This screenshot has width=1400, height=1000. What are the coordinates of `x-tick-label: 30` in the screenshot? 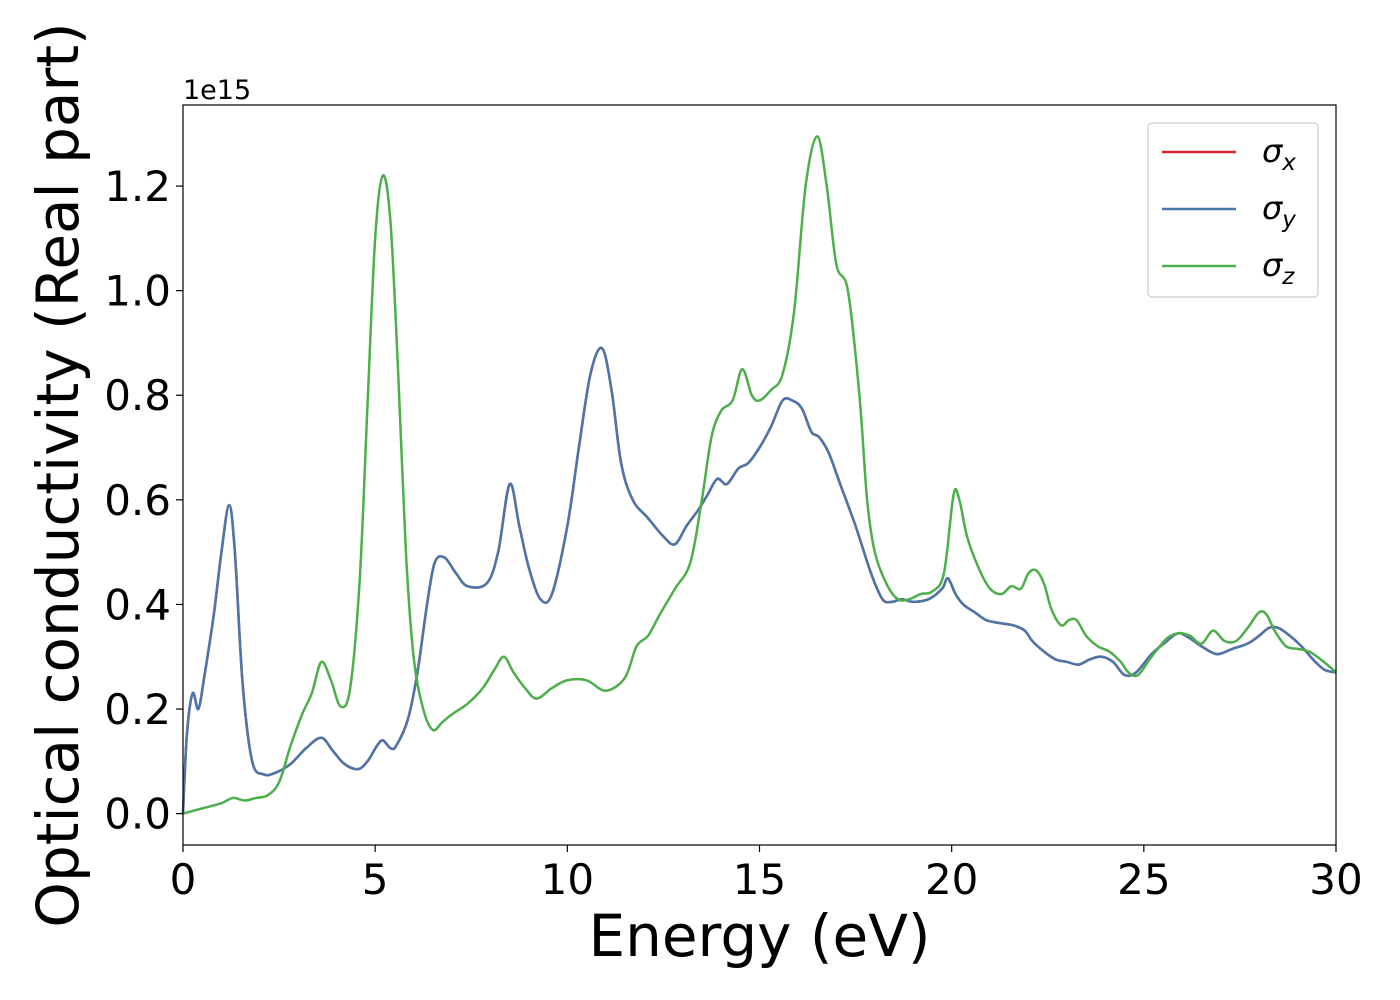 It's located at (1335, 879).